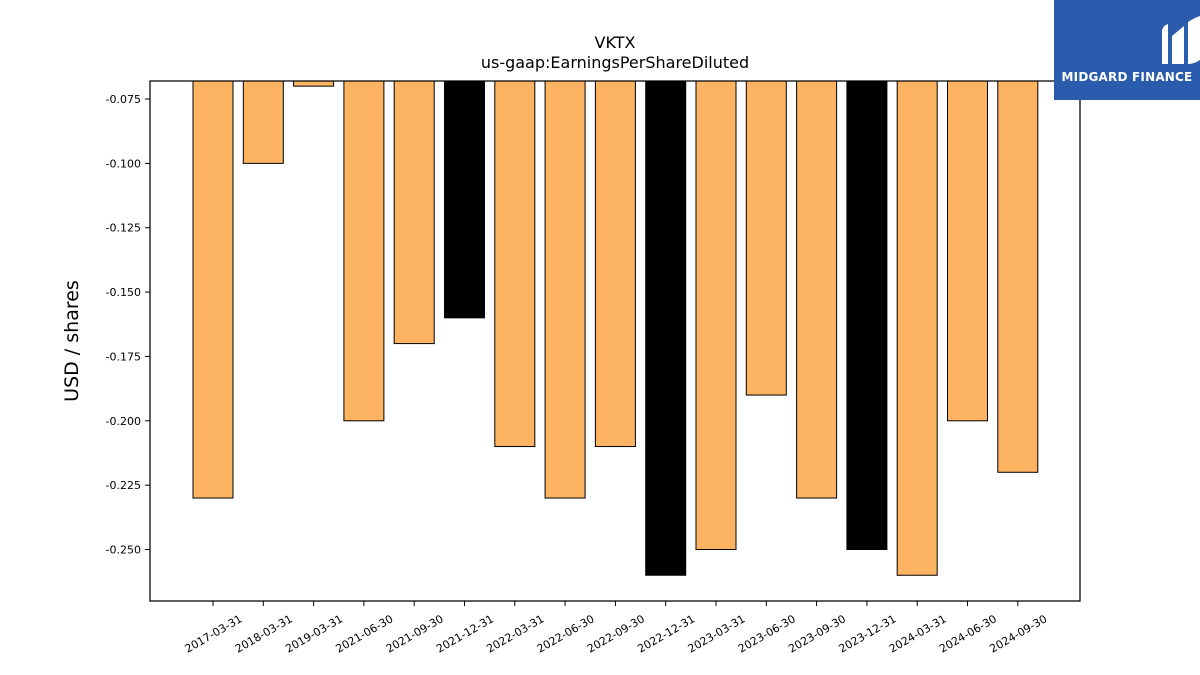 This screenshot has width=1200, height=675. Describe the element at coordinates (123, 163) in the screenshot. I see `y-tick-label: -0.100` at that location.